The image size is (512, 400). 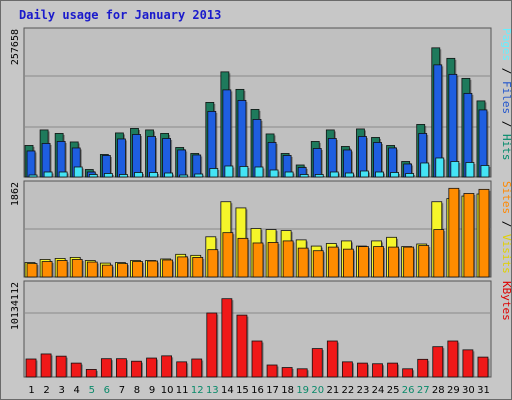 What do you see at coordinates (438, 390) in the screenshot?
I see `day-label: 28` at bounding box center [438, 390].